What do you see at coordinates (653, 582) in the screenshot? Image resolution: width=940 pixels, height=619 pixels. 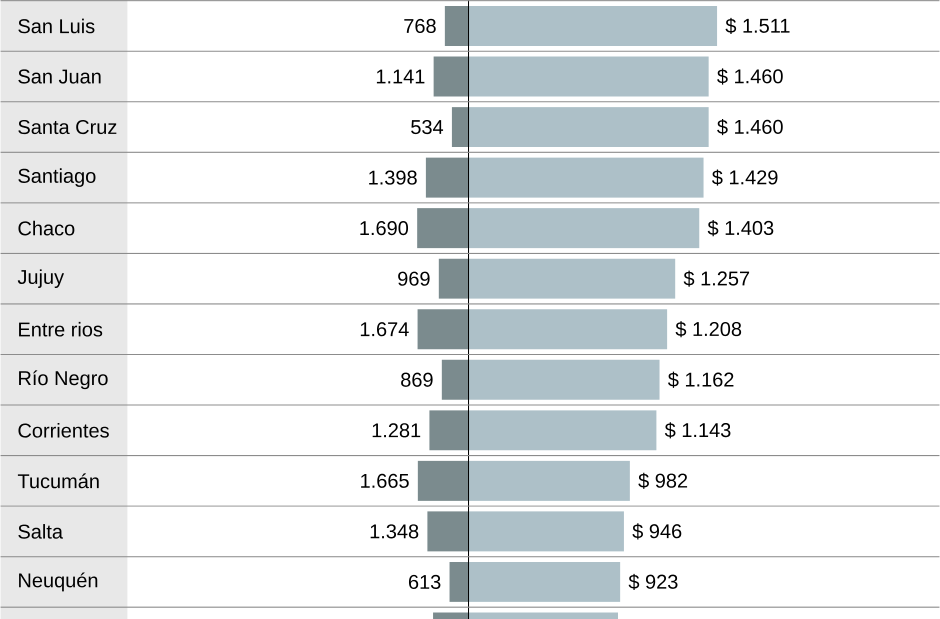 I see `data-label: $ 923` at bounding box center [653, 582].